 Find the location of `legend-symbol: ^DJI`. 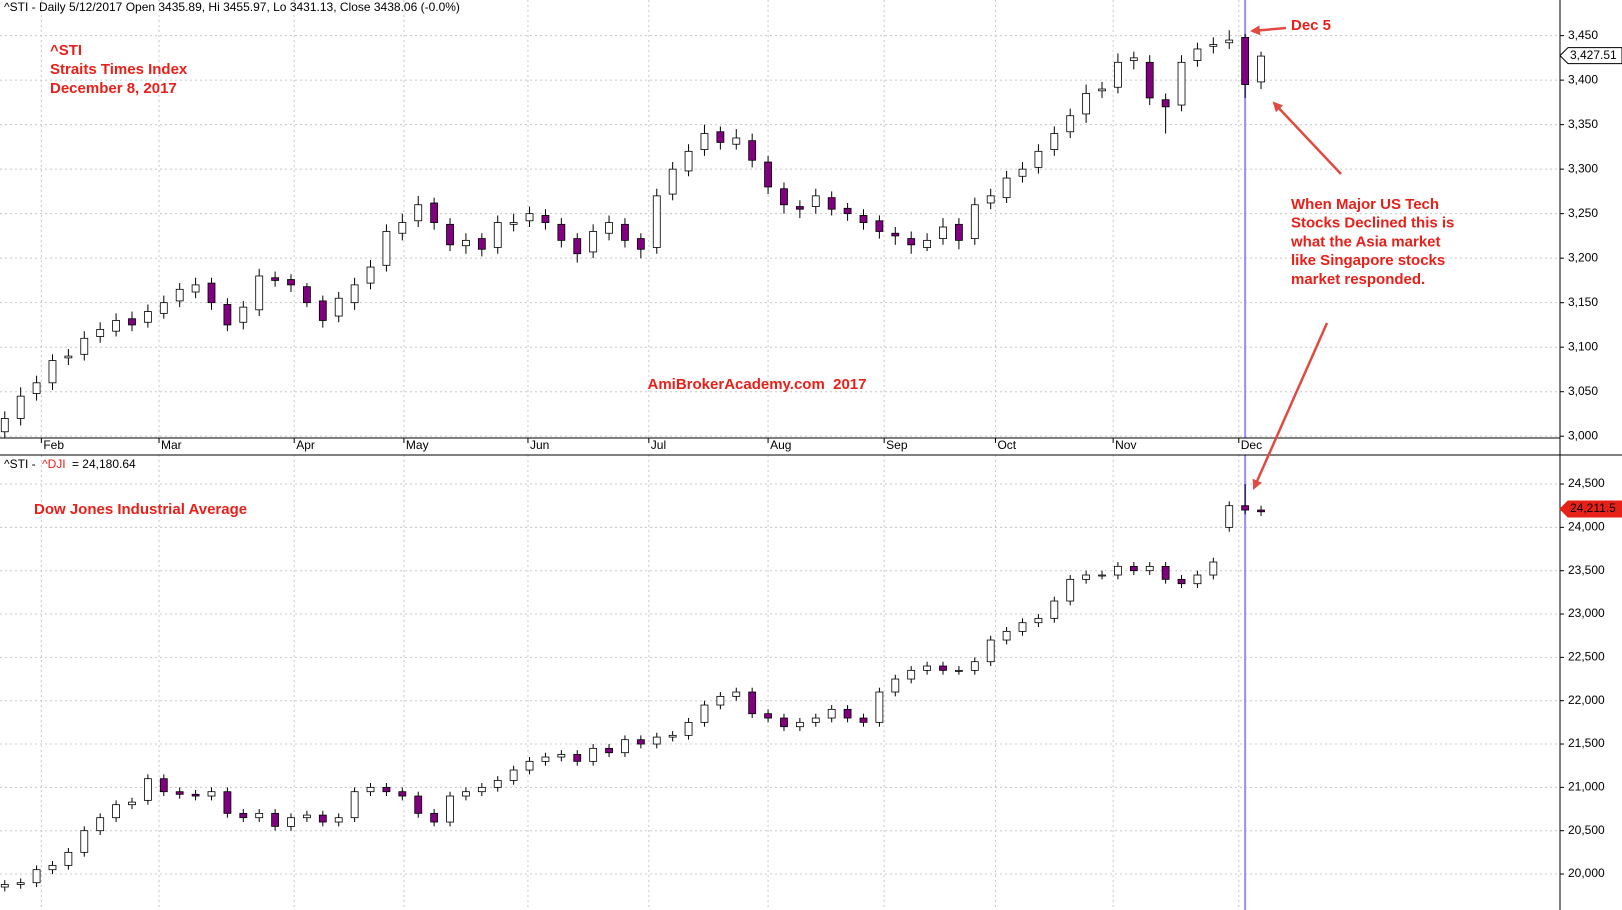

legend-symbol: ^DJI is located at coordinates (54, 464).